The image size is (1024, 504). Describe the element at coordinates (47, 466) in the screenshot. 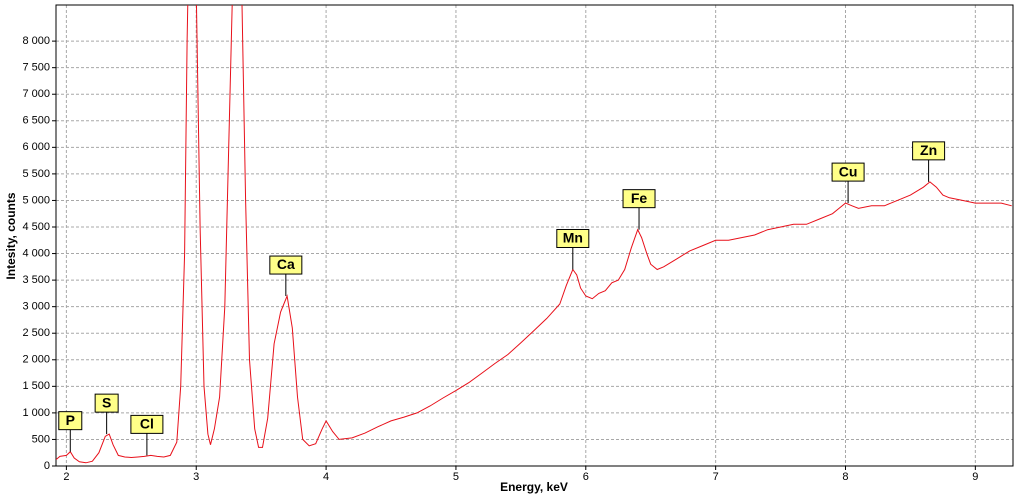

I see `y-tick-label: 0` at that location.